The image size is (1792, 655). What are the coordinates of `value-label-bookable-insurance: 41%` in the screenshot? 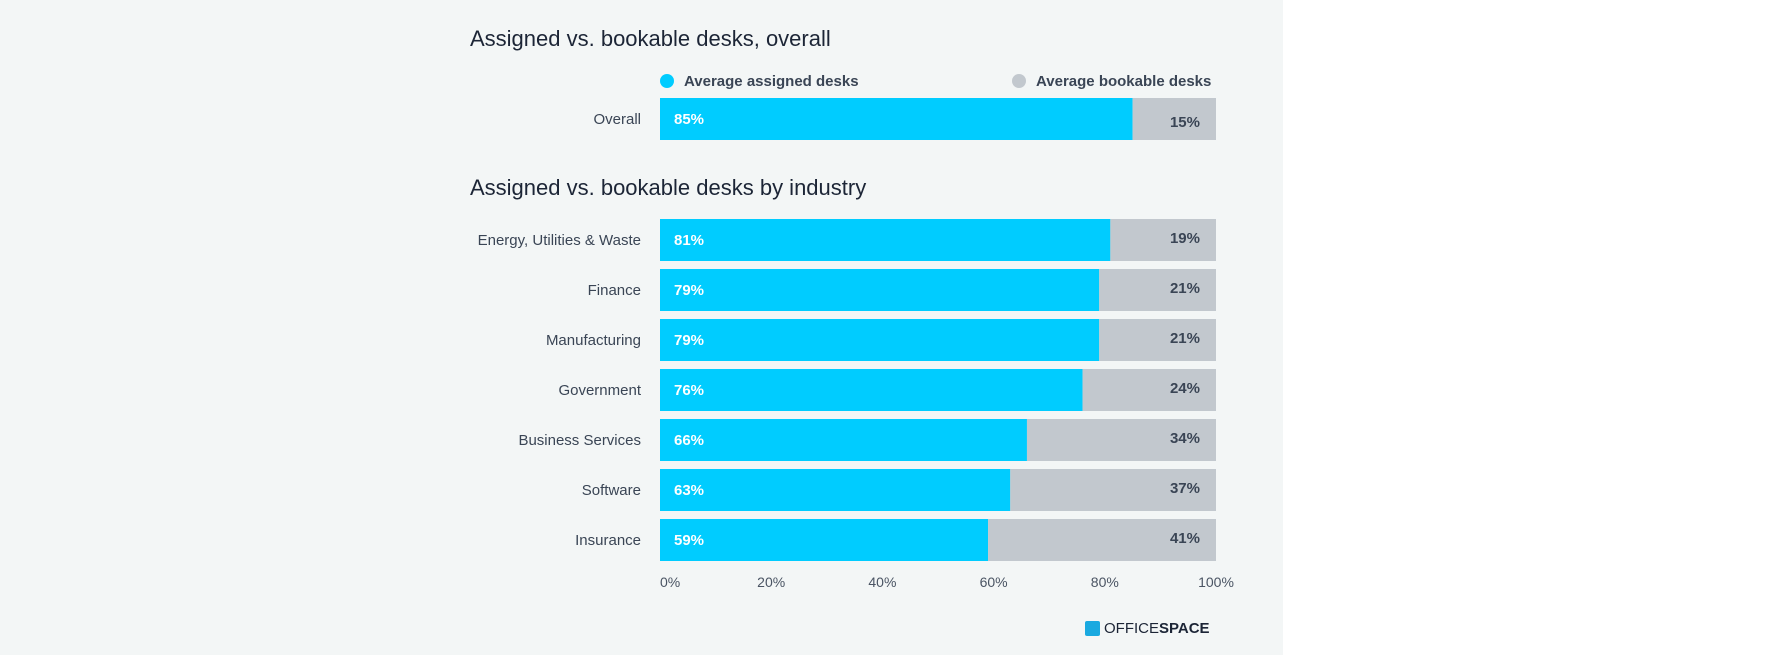 It's located at (1185, 538).